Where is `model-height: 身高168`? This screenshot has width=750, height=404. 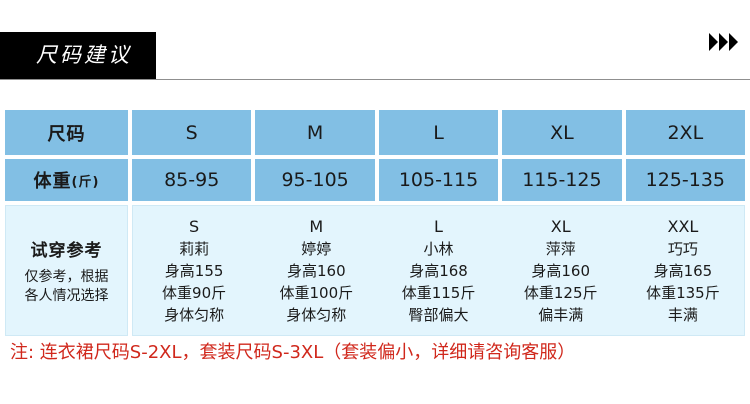 model-height: 身高168 is located at coordinates (438, 271).